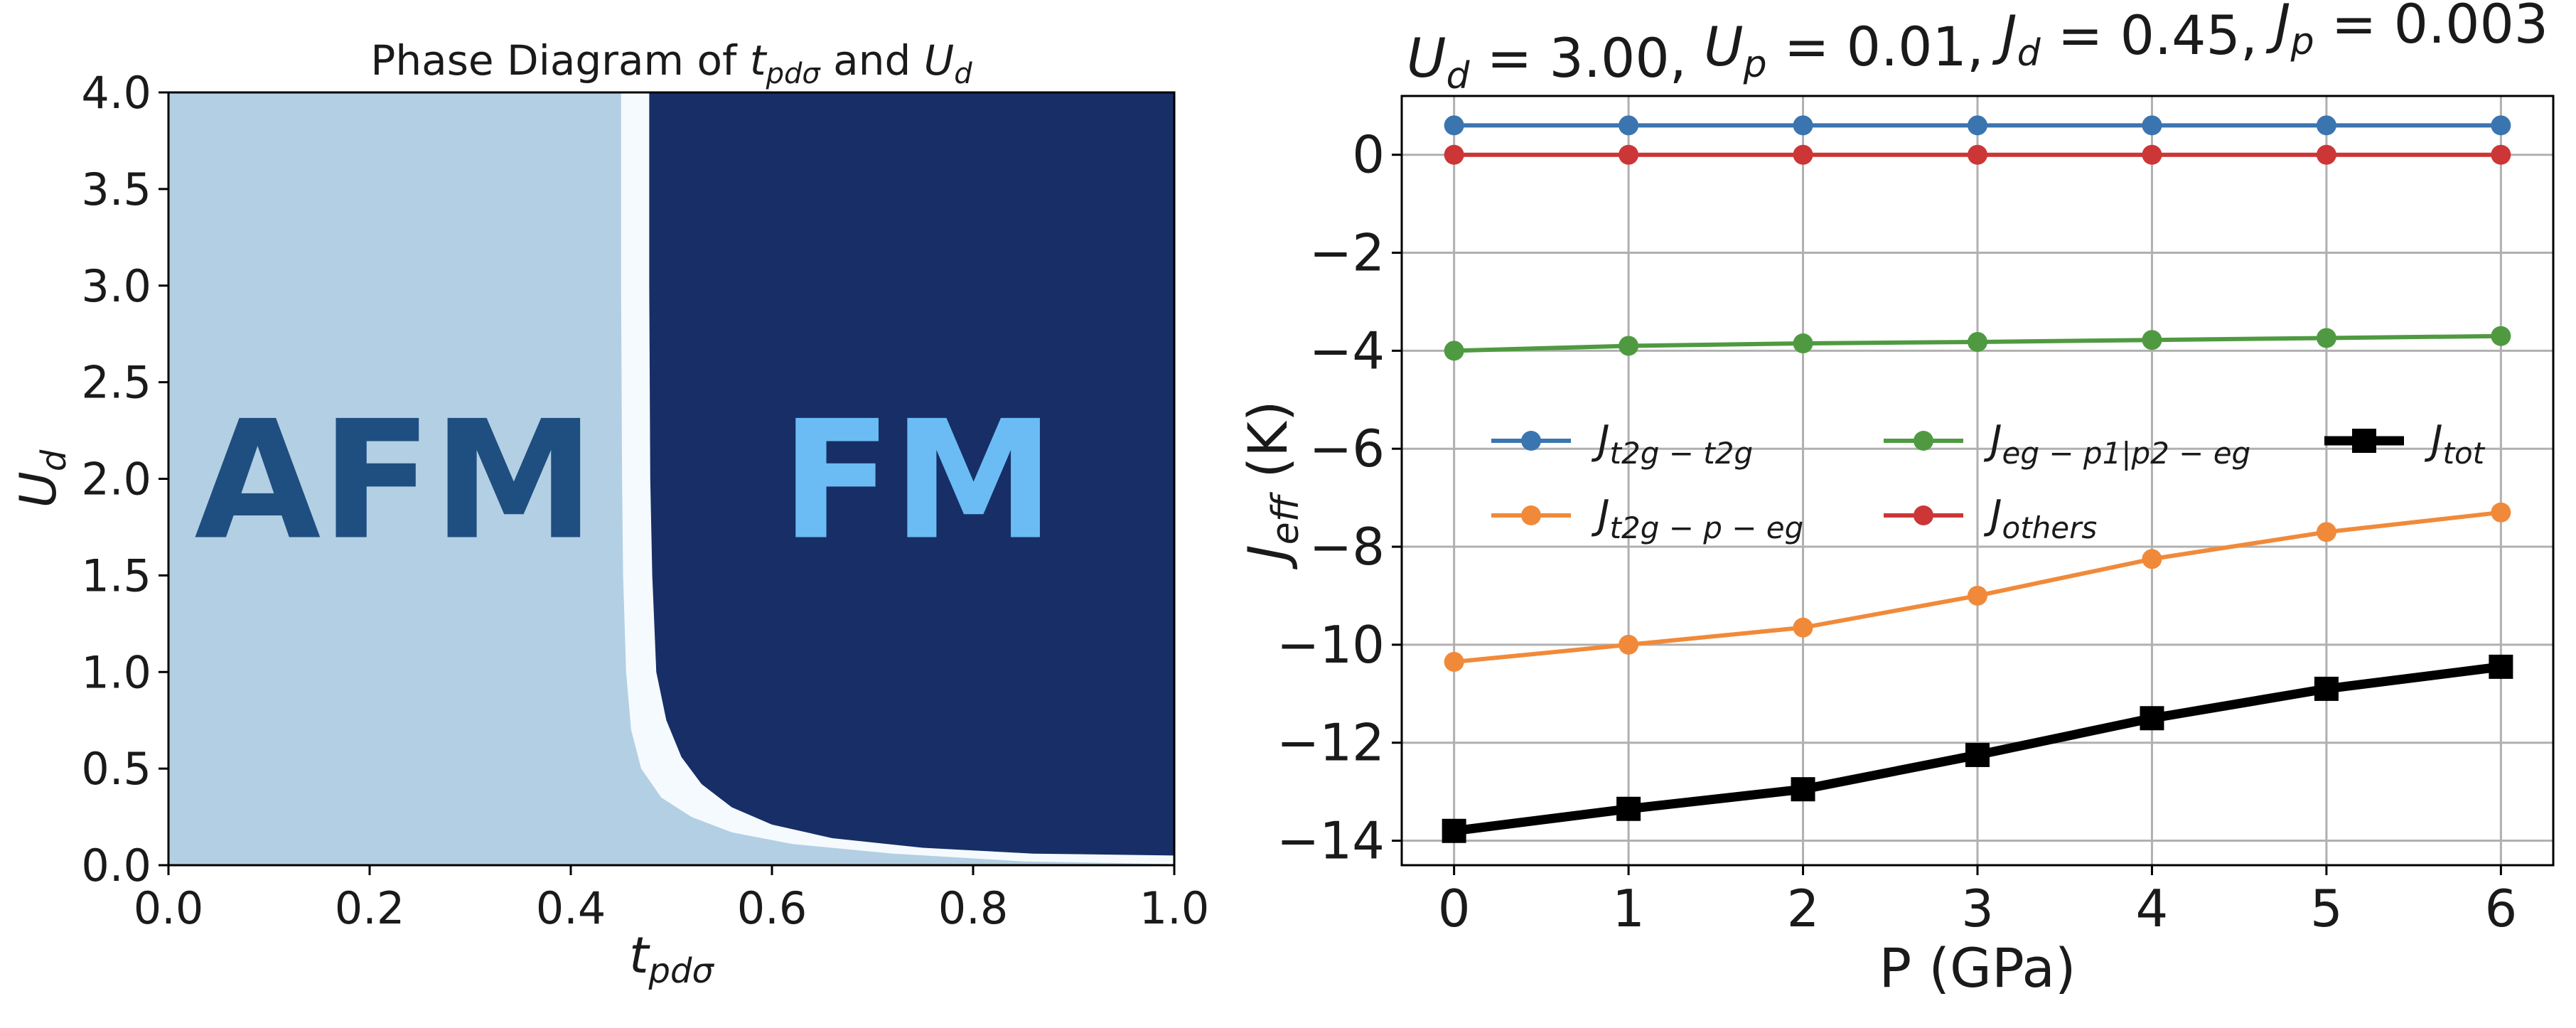 The height and width of the screenshot is (1028, 2576). I want to click on phase-y-axis-title: Ud, so click(41, 479).